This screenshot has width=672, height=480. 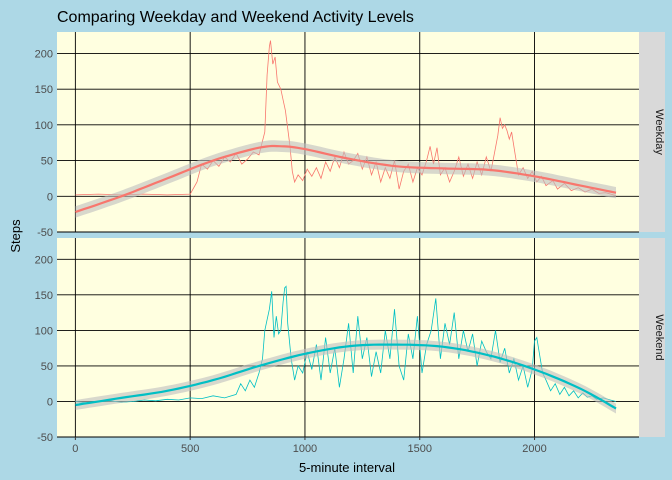 What do you see at coordinates (659, 337) in the screenshot?
I see `facet-strip-label: Weekend` at bounding box center [659, 337].